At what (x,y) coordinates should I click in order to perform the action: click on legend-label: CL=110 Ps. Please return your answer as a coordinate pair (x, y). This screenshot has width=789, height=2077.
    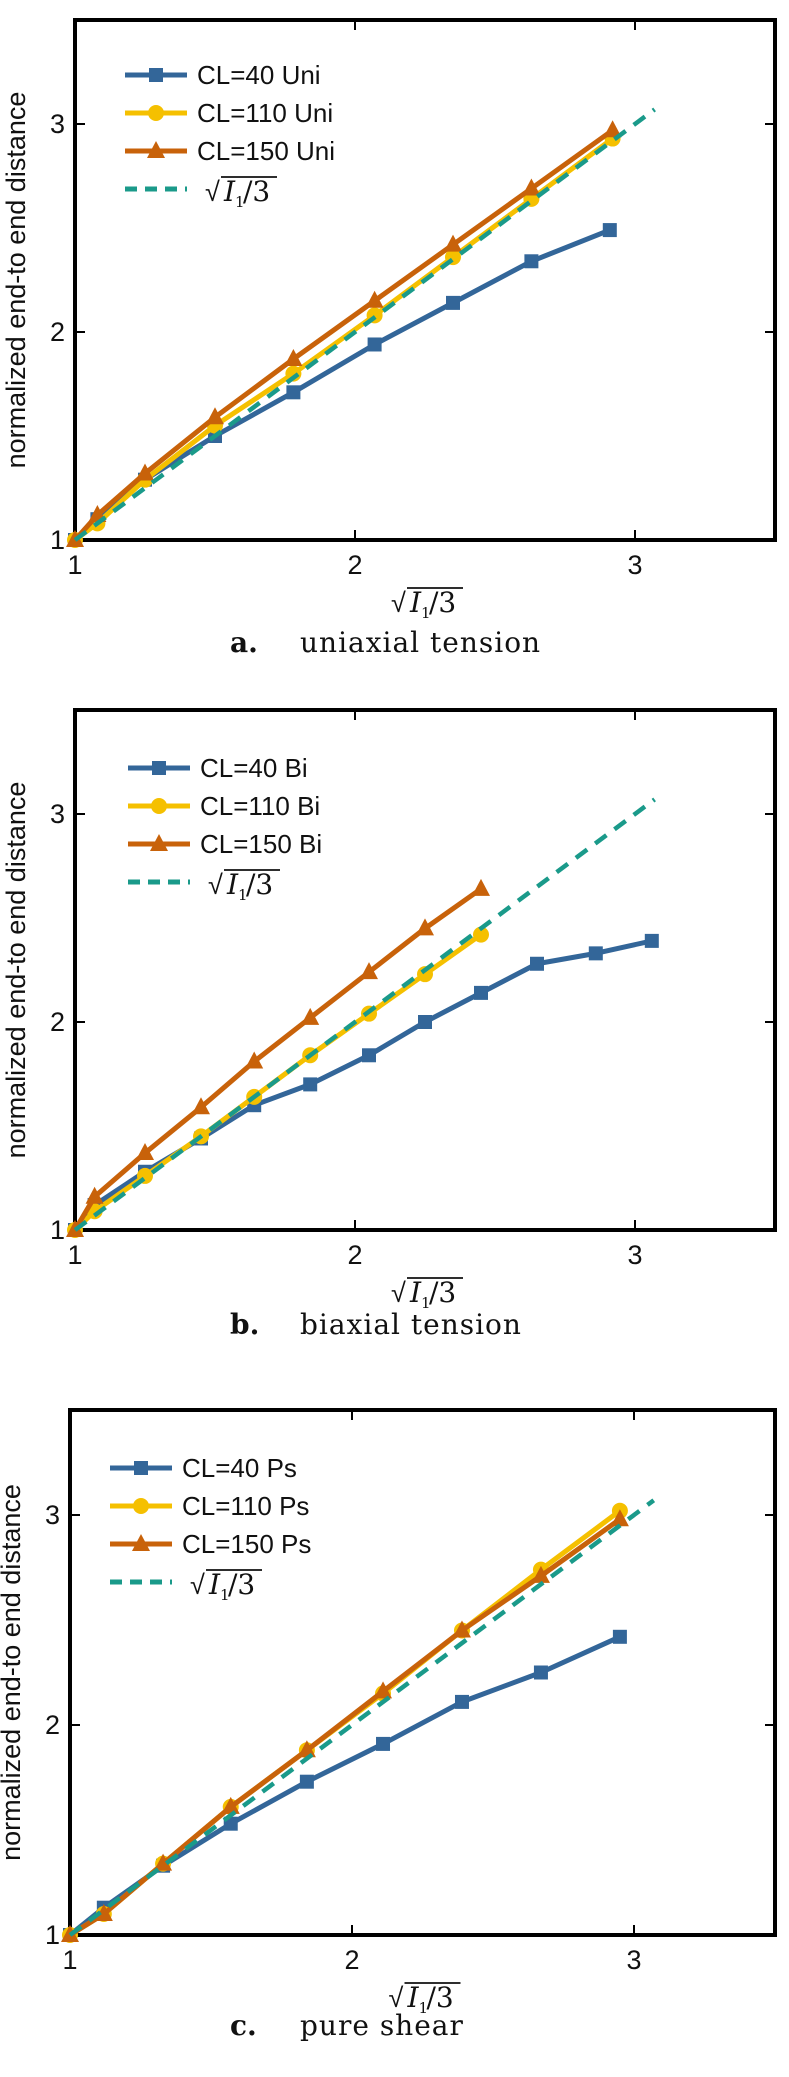
    Looking at the image, I should click on (245, 1506).